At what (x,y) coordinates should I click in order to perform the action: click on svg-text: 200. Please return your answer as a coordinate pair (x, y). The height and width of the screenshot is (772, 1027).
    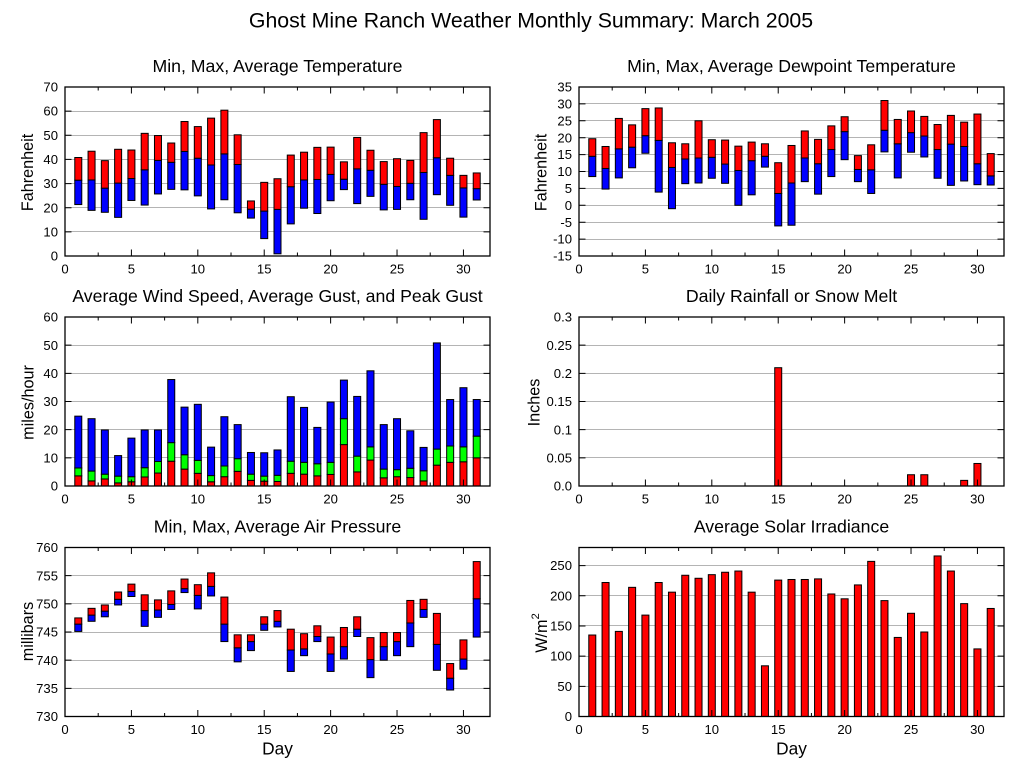
    Looking at the image, I should click on (561, 595).